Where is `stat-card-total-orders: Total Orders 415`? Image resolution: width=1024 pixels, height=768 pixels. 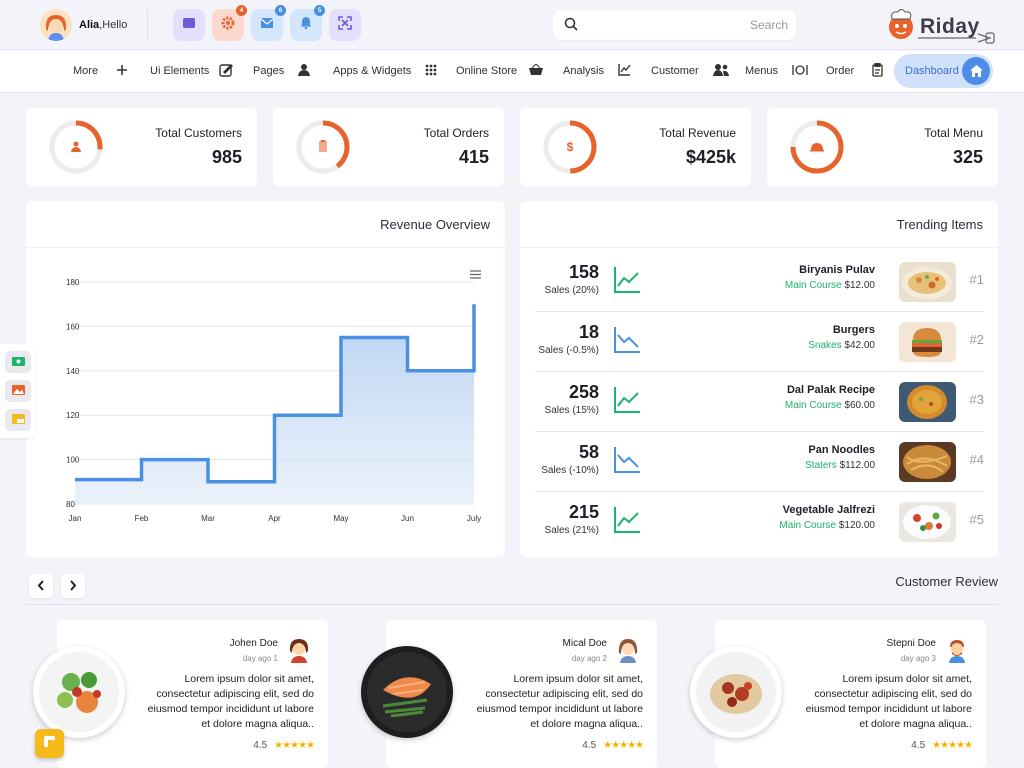
stat-card-total-orders: Total Orders 415 is located at coordinates (388, 147).